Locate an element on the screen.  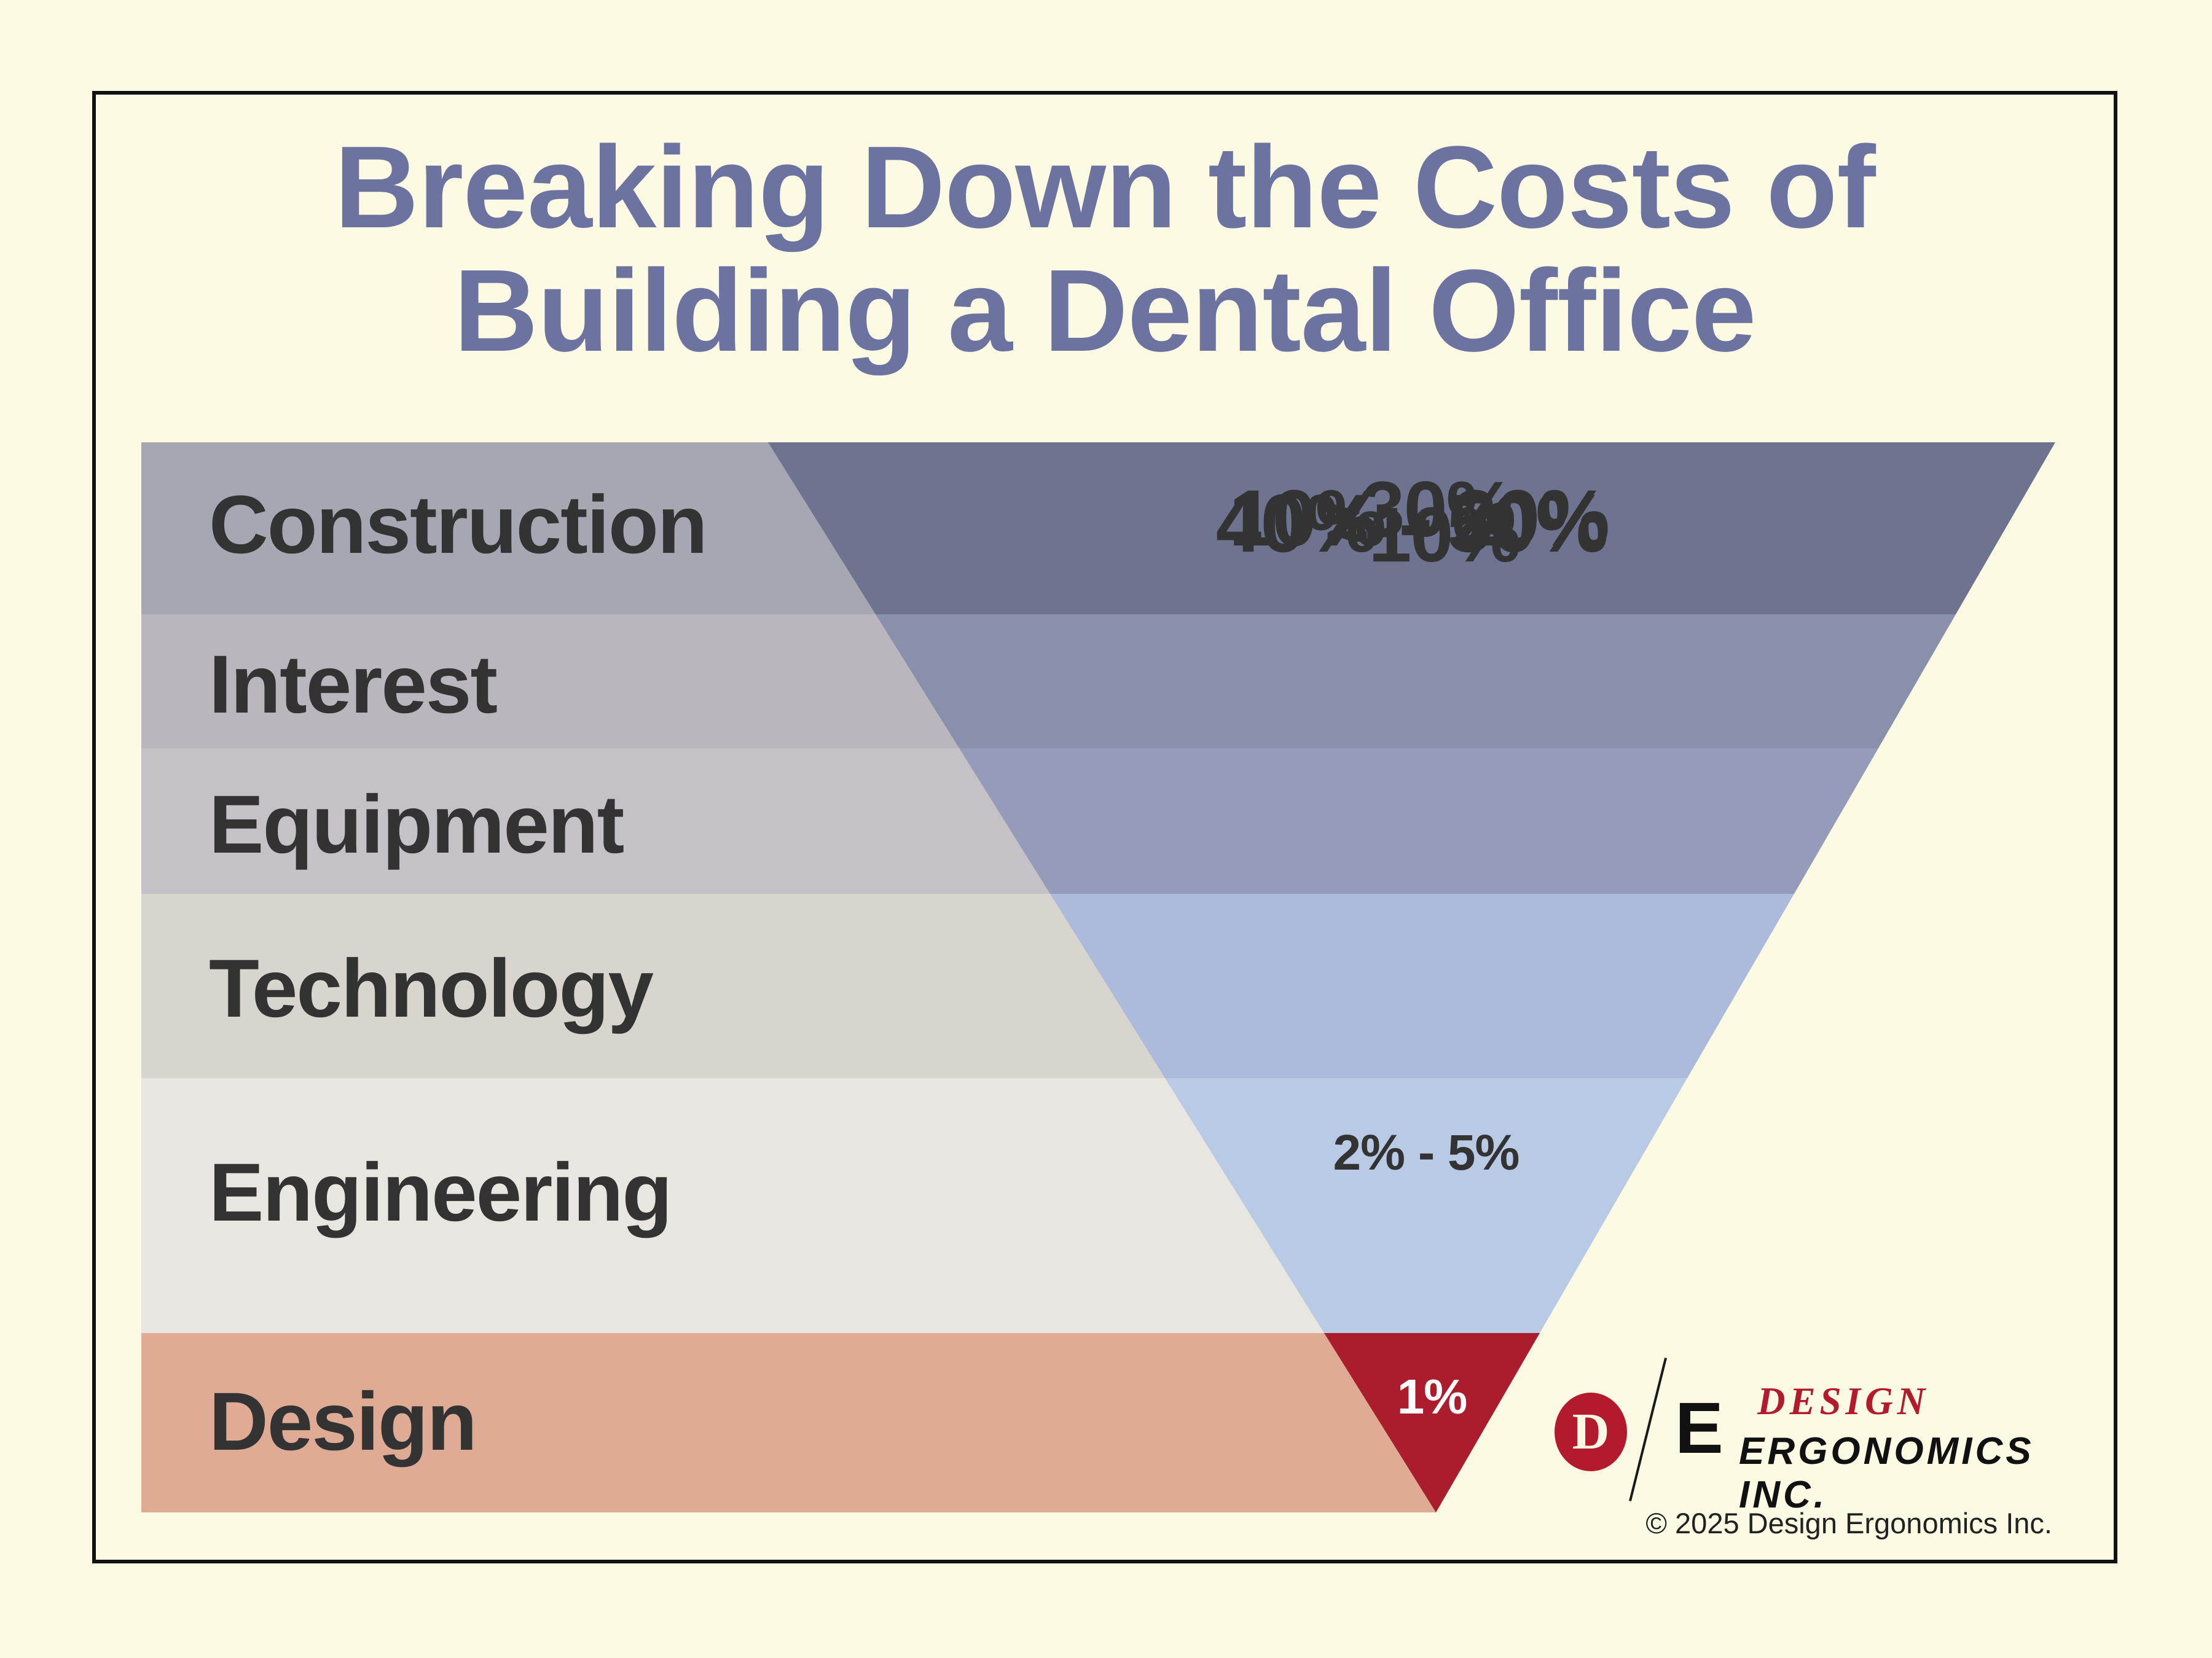
page-title-line-1: Breaking Down the Costs of is located at coordinates (1105, 187).